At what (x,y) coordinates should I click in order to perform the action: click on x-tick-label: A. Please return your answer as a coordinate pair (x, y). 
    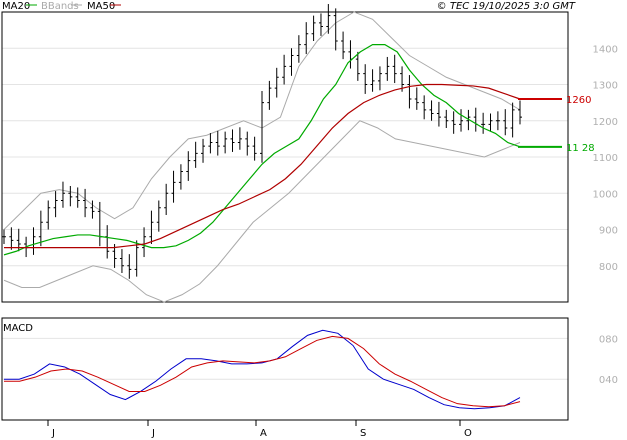
    Looking at the image, I should click on (263, 433).